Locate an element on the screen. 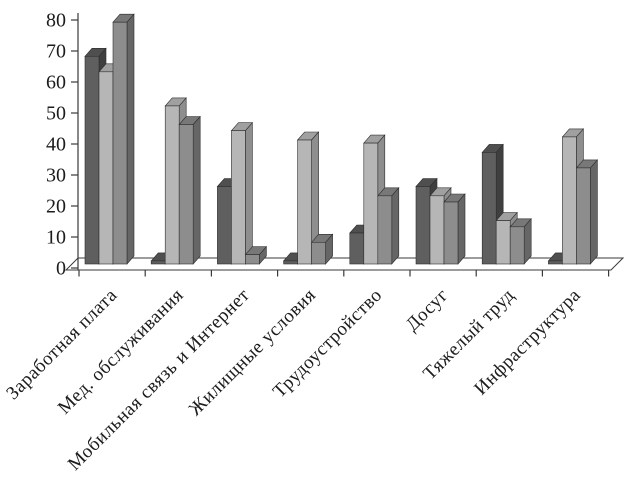 Image resolution: width=629 pixels, height=478 pixels. x-axis-label: Мед. обслуживания is located at coordinates (121, 352).